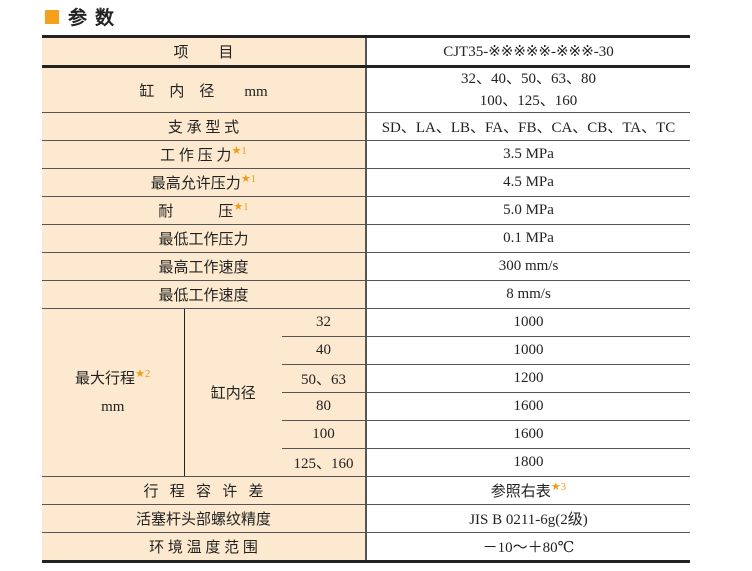  Describe the element at coordinates (143, 373) in the screenshot. I see `footnote-star: ★2` at that location.